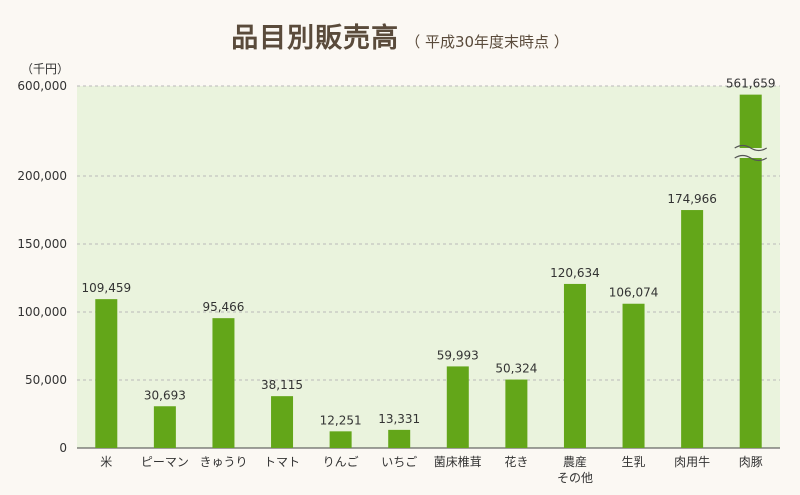 The width and height of the screenshot is (800, 495). I want to click on x-tick-label: その他, so click(575, 478).